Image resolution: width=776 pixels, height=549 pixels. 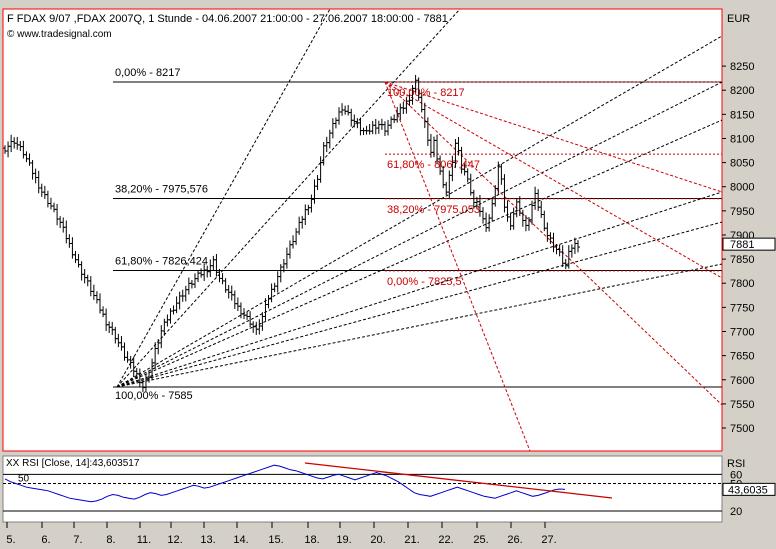 I want to click on last-price-box, so click(x=749, y=244).